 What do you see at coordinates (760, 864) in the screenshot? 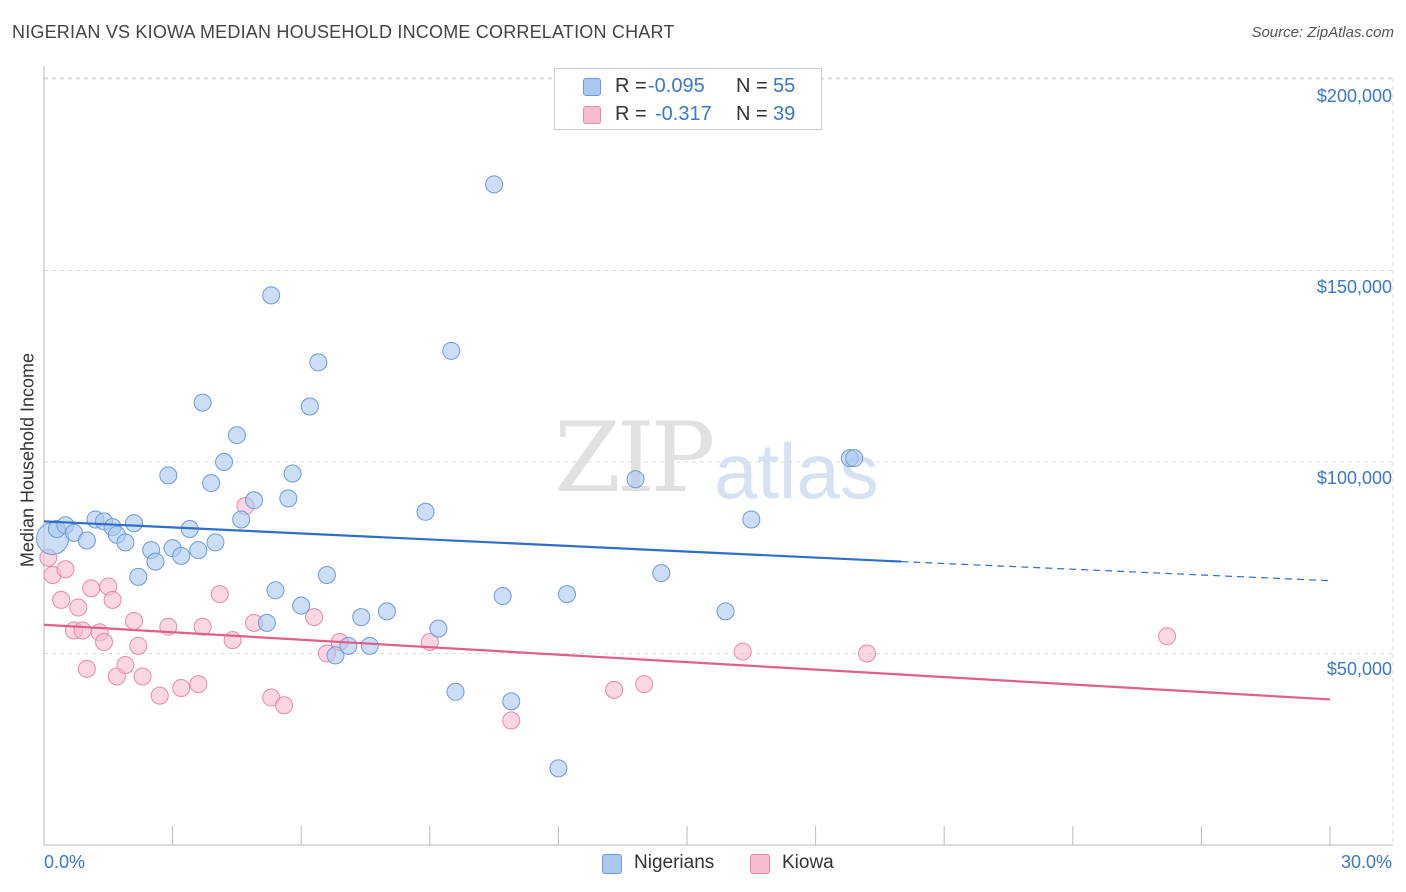
I see `kiowa-legend-swatch` at bounding box center [760, 864].